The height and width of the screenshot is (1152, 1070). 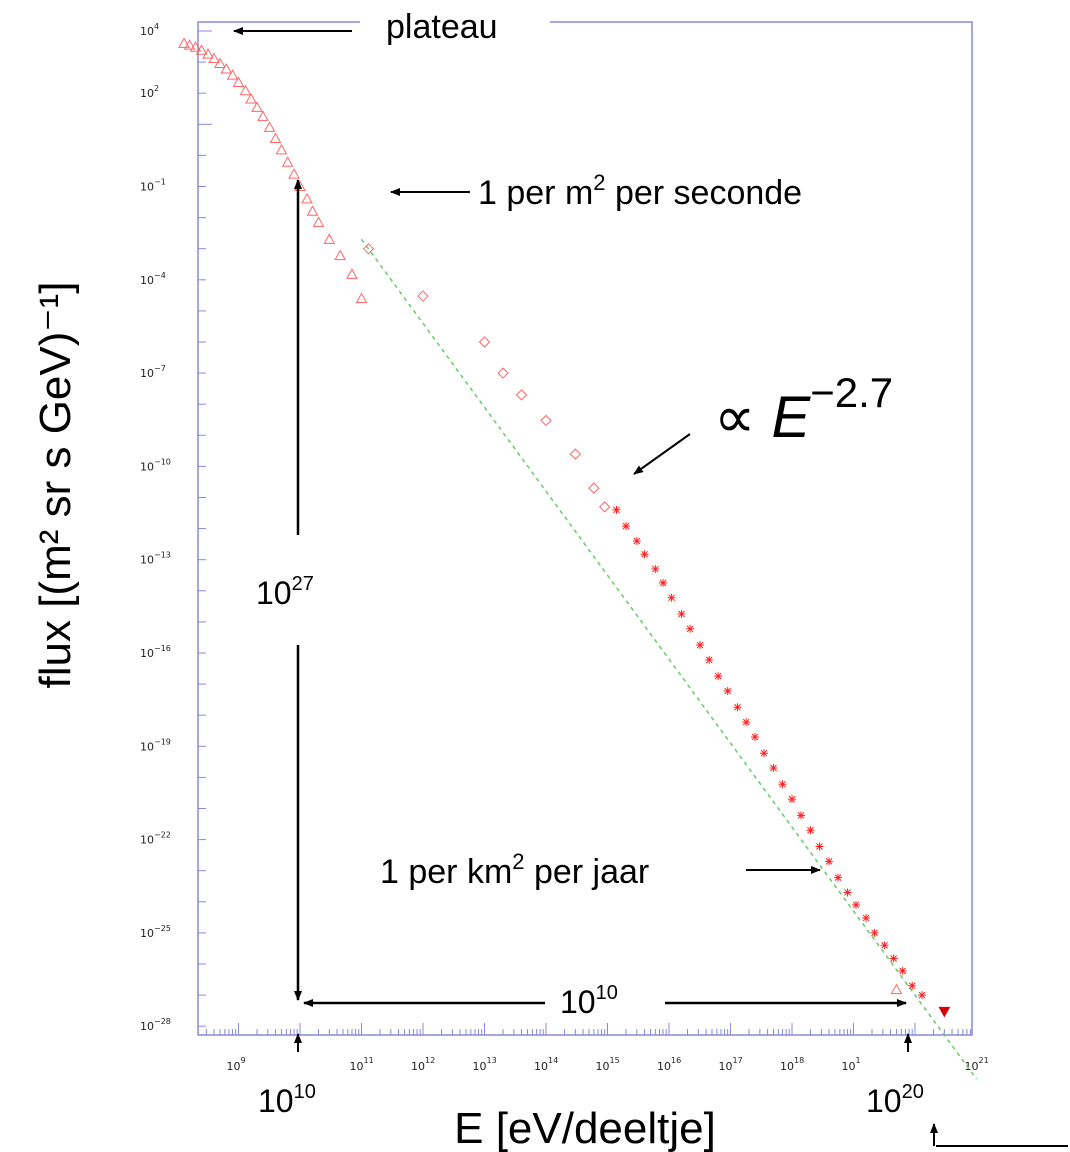 I want to click on per-m2-suffix: per seconde, so click(x=704, y=193).